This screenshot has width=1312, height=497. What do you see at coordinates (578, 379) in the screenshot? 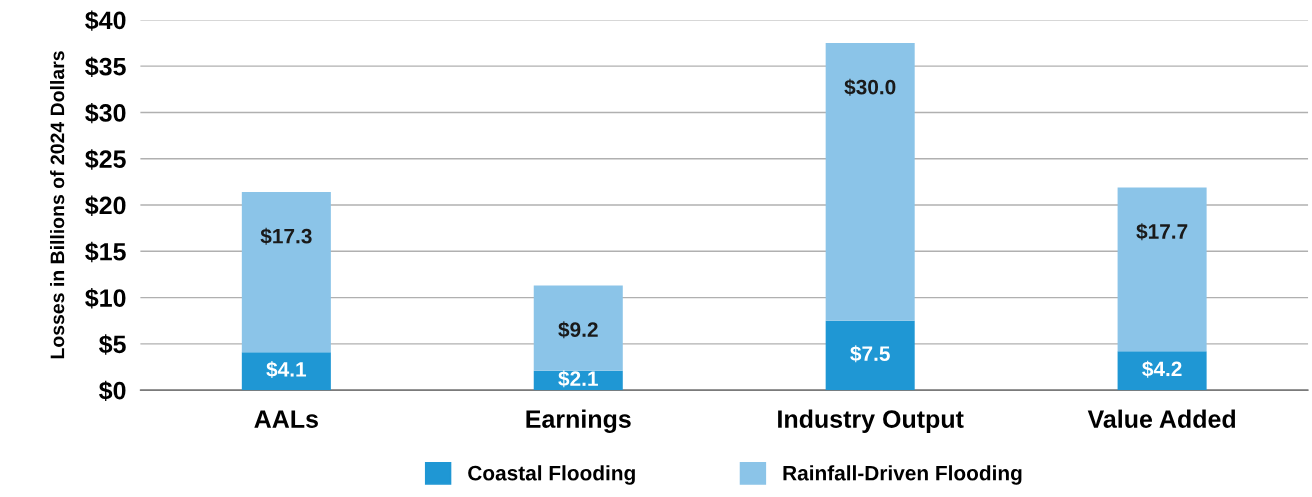
I see `data-label: $2.1` at bounding box center [578, 379].